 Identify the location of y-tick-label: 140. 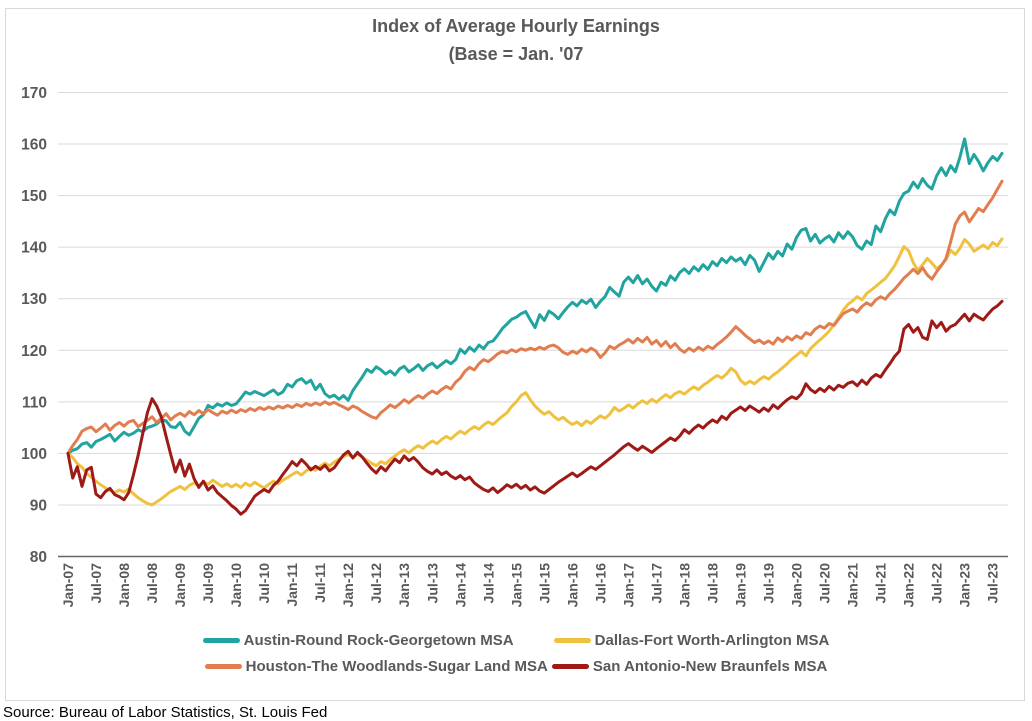
(34, 248).